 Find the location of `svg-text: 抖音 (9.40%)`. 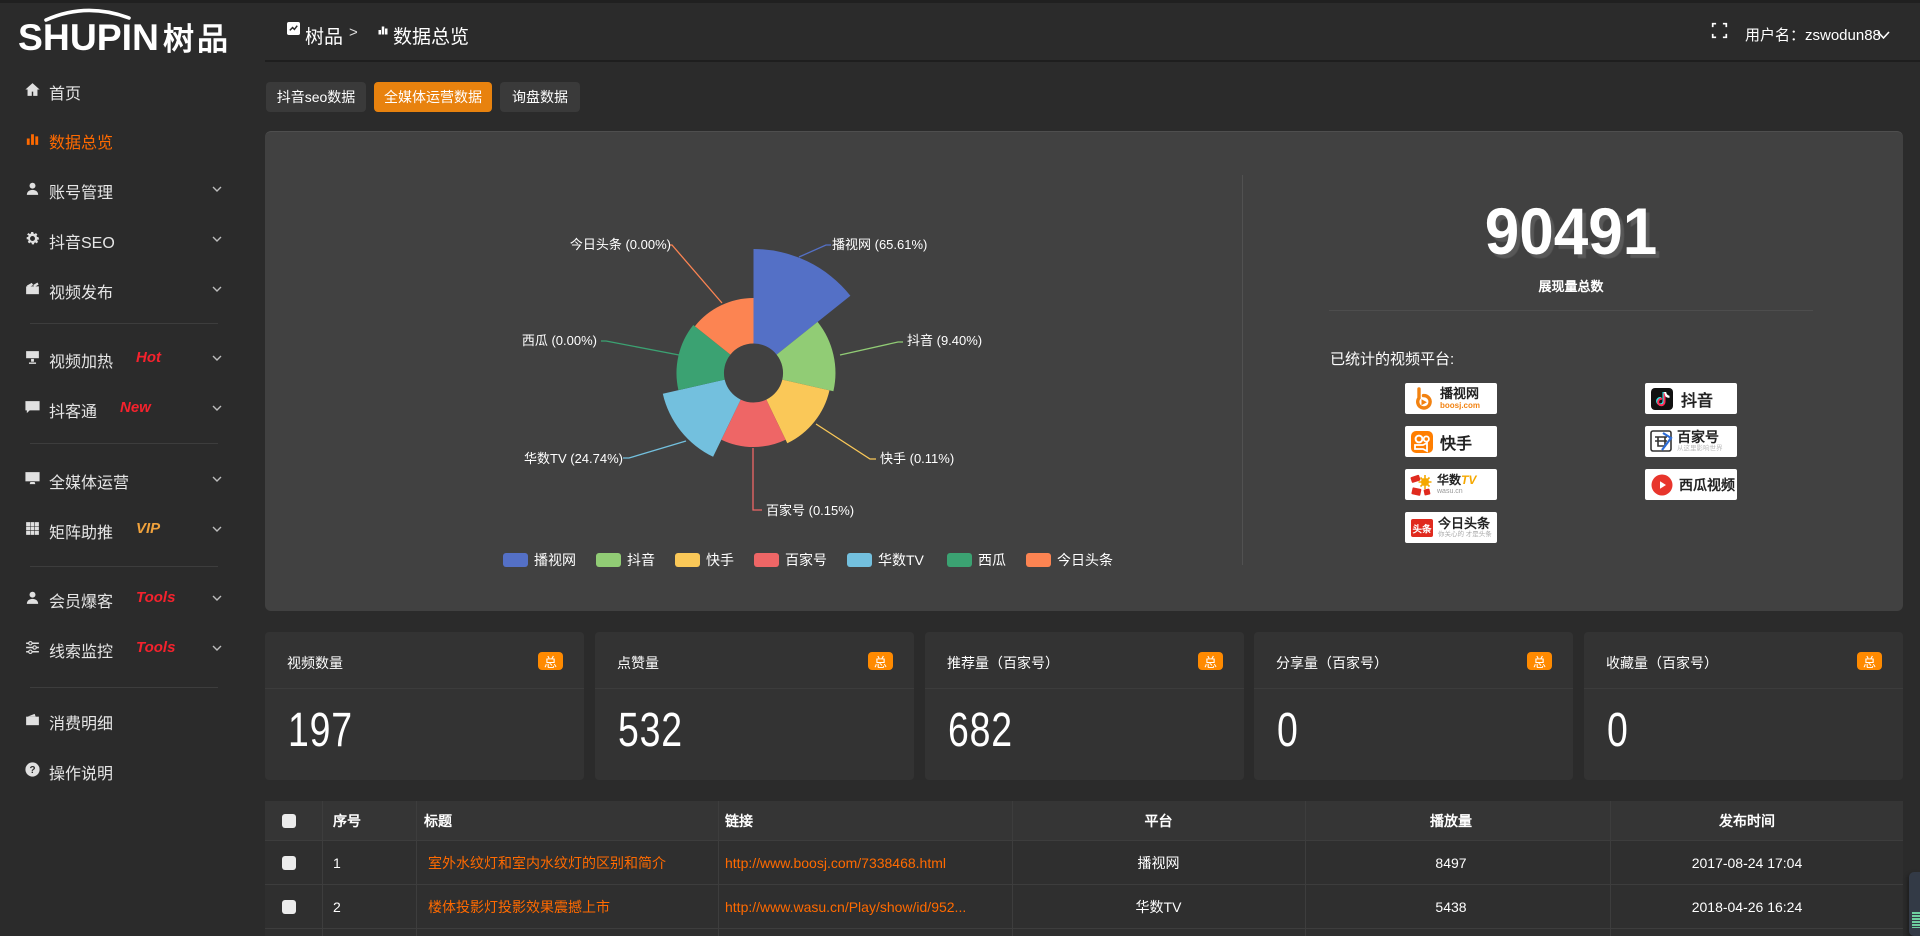

svg-text: 抖音 (9.40%) is located at coordinates (944, 340).